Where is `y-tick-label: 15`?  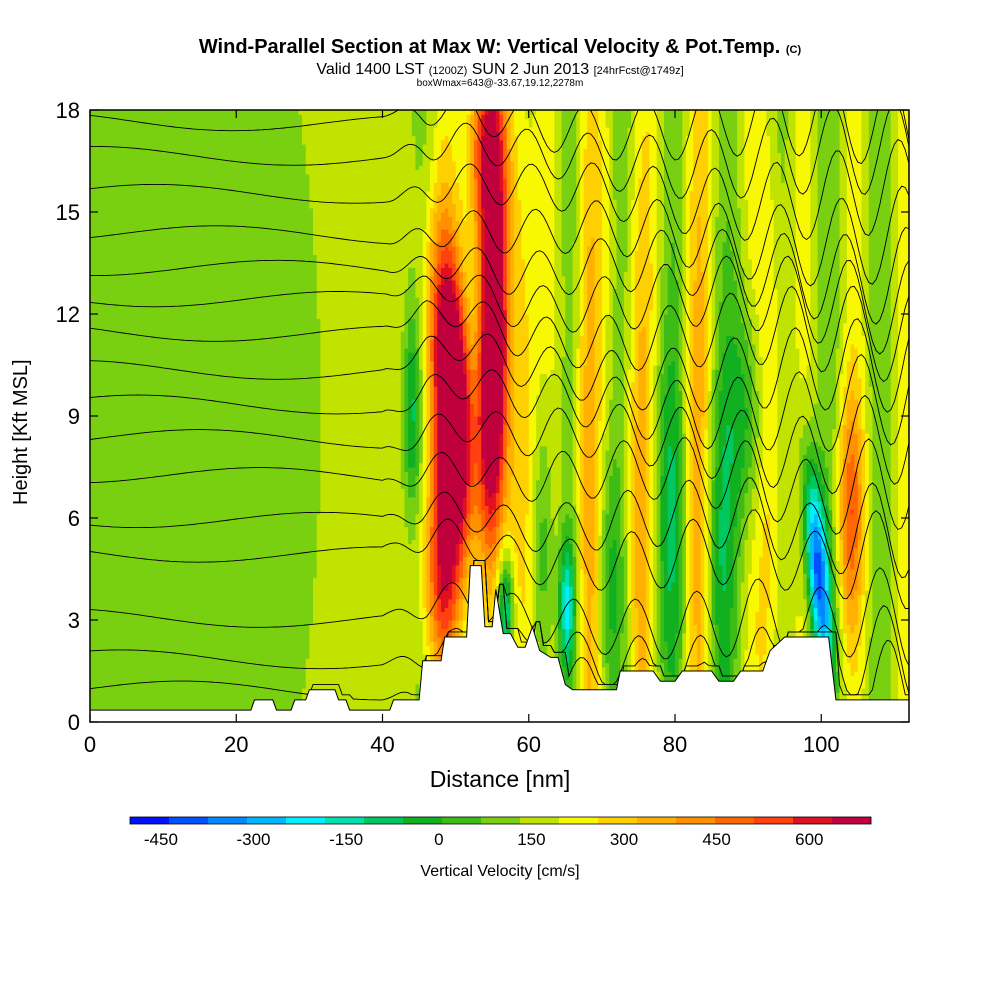
y-tick-label: 15 is located at coordinates (68, 212).